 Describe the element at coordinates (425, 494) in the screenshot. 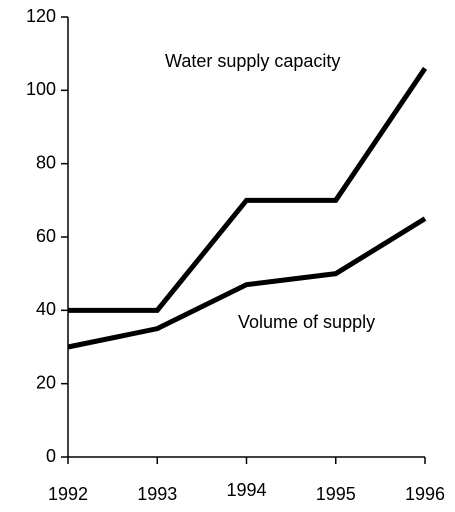

I see `x-tick-label: 1996` at that location.